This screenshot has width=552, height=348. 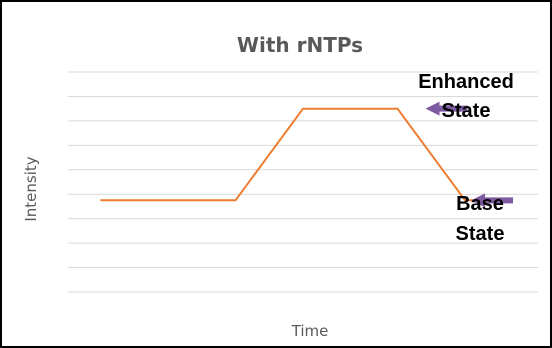 What do you see at coordinates (480, 234) in the screenshot?
I see `base-state-label-line2: State` at bounding box center [480, 234].